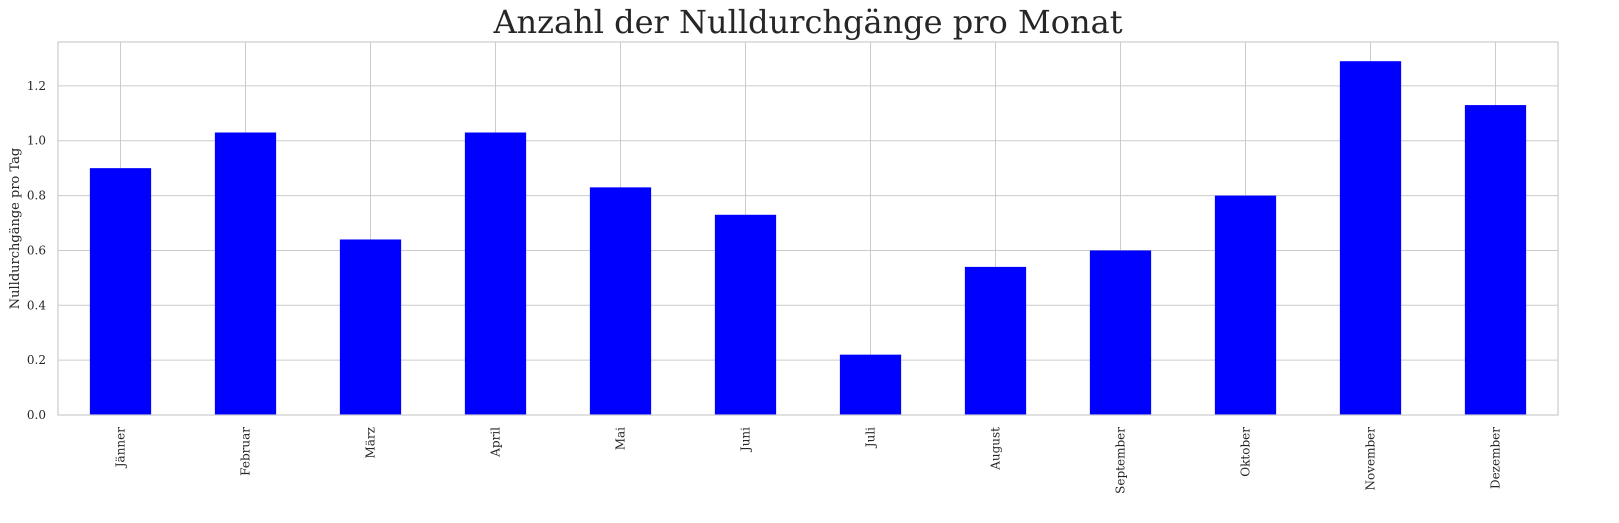 This screenshot has width=1619, height=523. I want to click on y-tick-labels: 0.0 0.2 0.4 0.6 0.8 1.0 1.2, so click(36, 250).